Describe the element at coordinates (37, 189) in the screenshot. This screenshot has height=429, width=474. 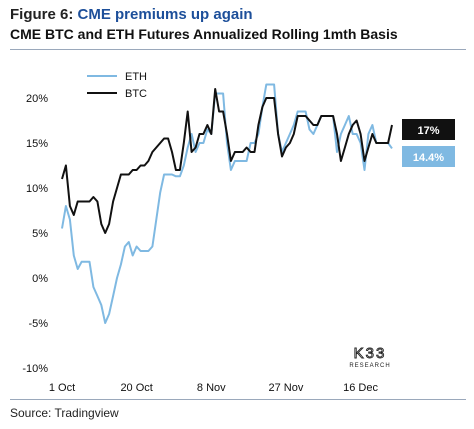
I see `y-tick-label: 10%` at that location.